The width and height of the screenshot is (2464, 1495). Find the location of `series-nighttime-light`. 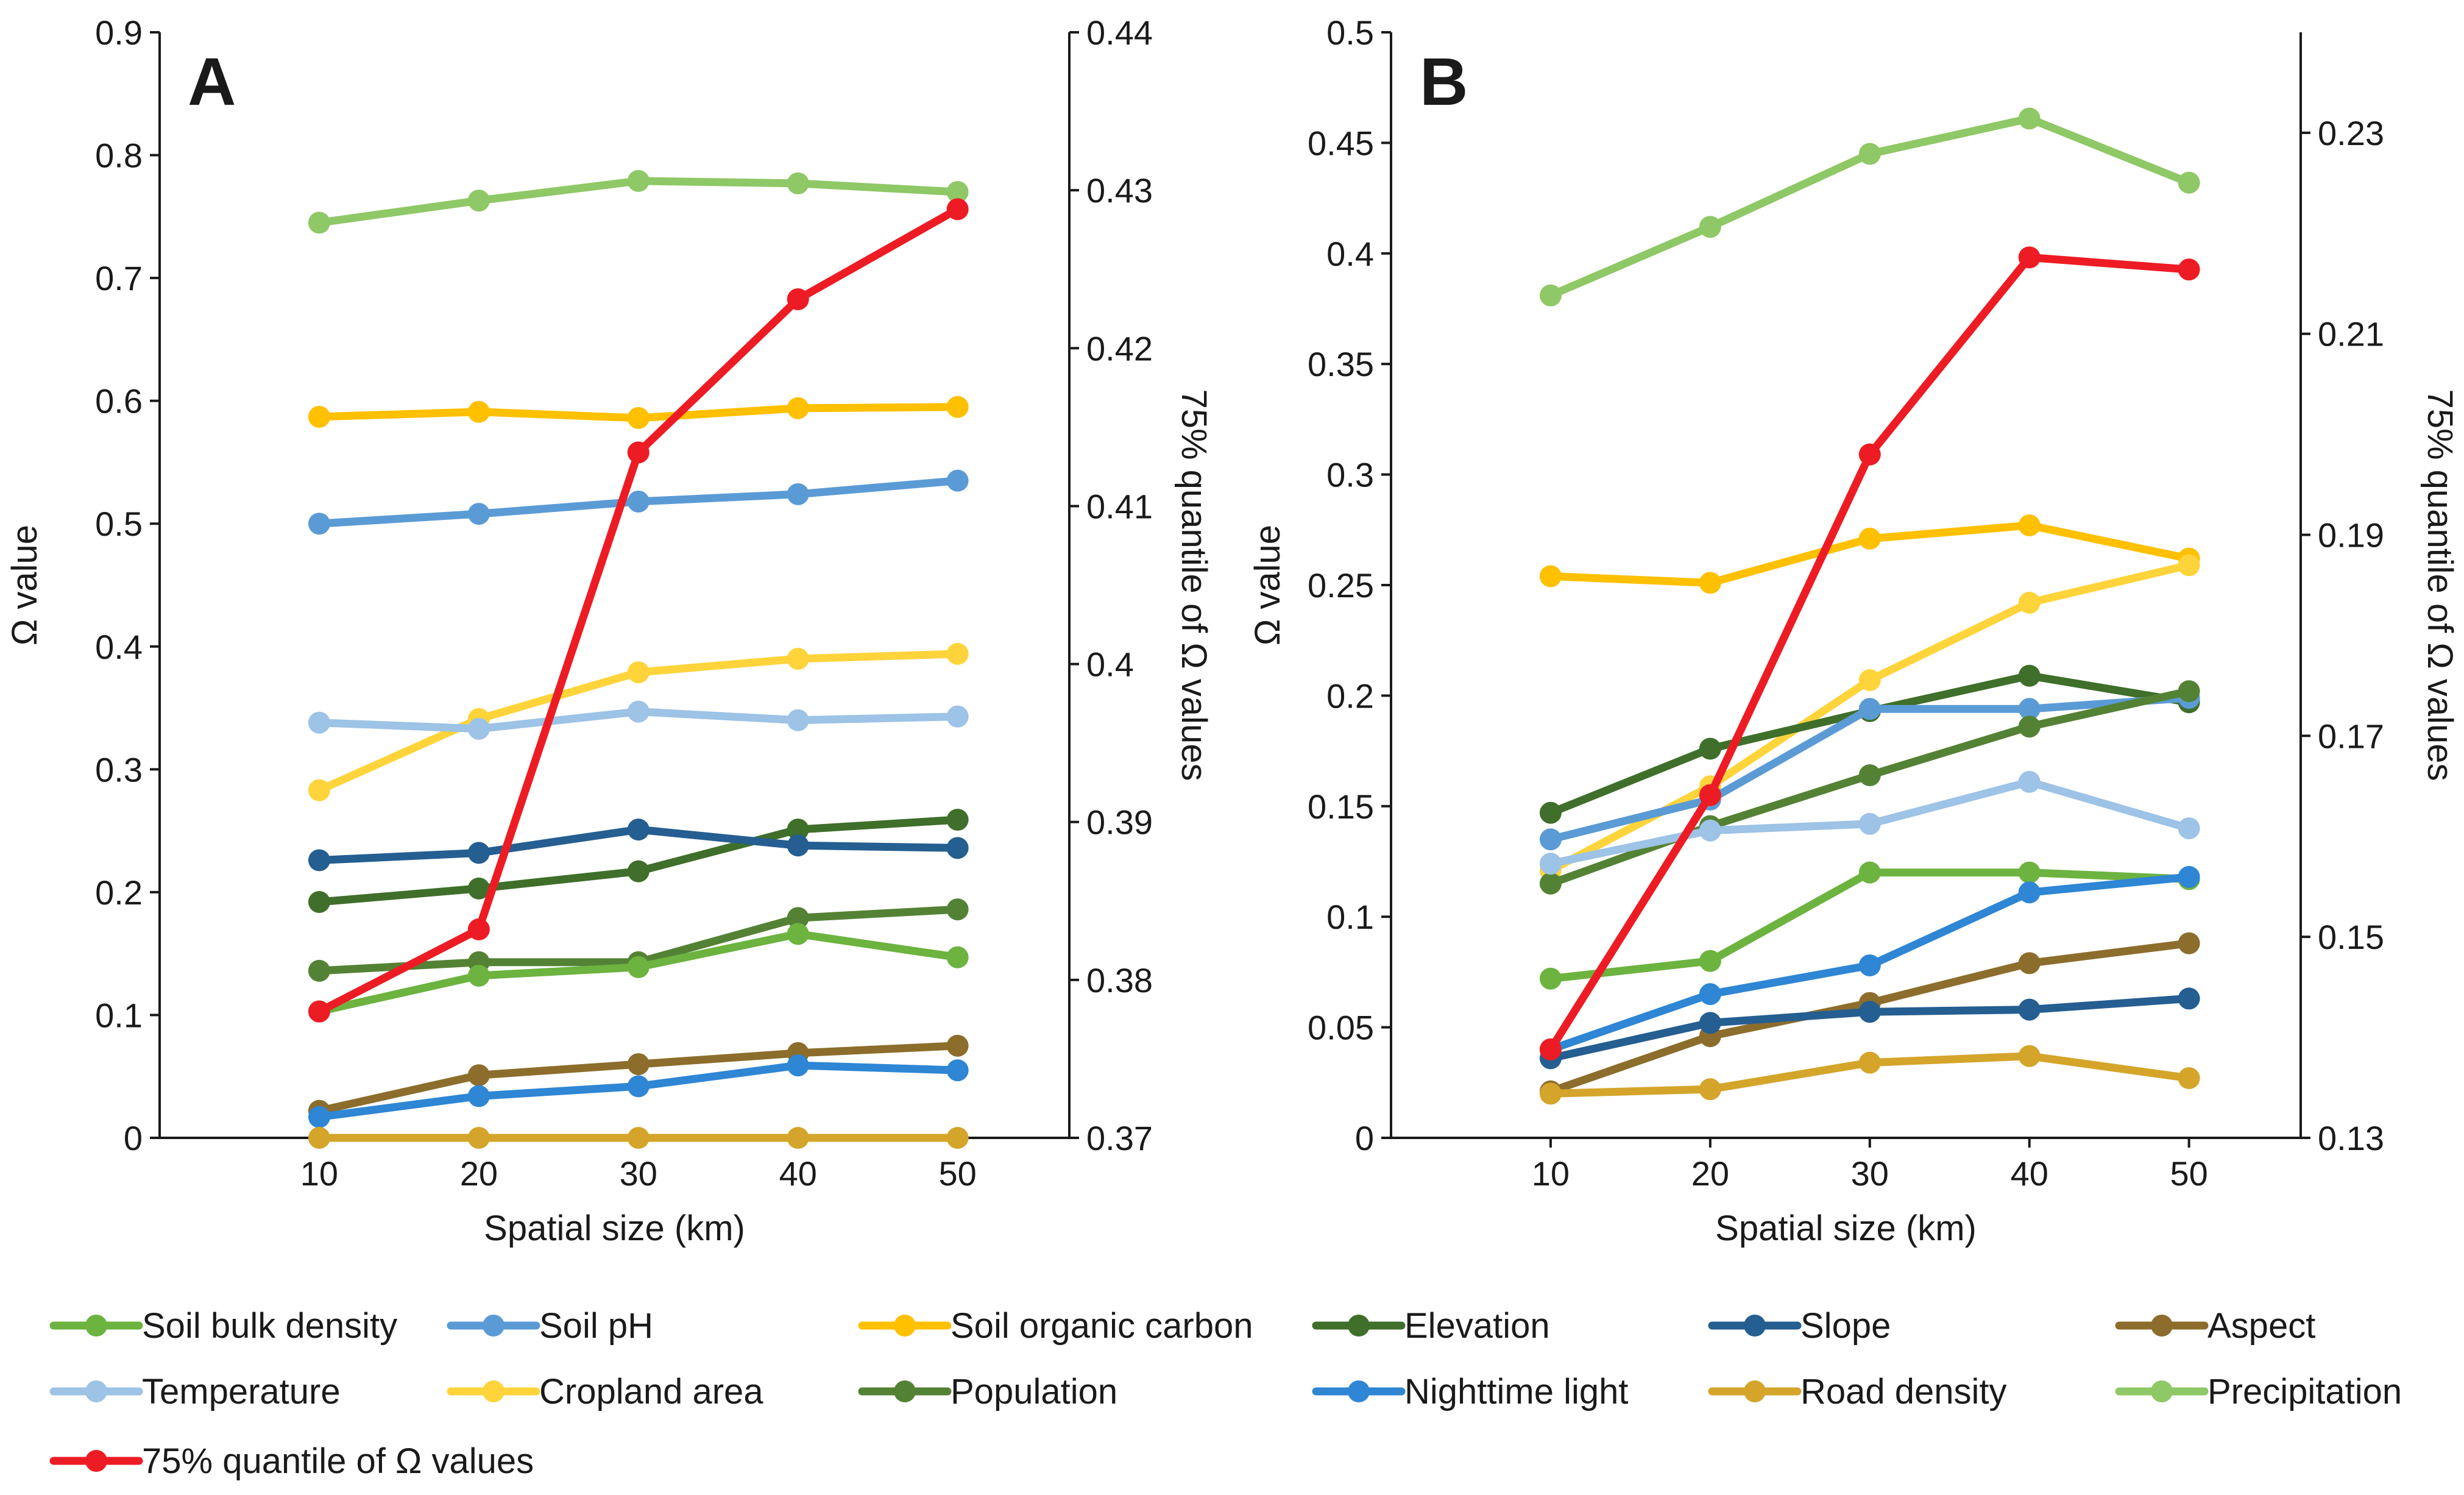

series-nighttime-light is located at coordinates (1869, 962).